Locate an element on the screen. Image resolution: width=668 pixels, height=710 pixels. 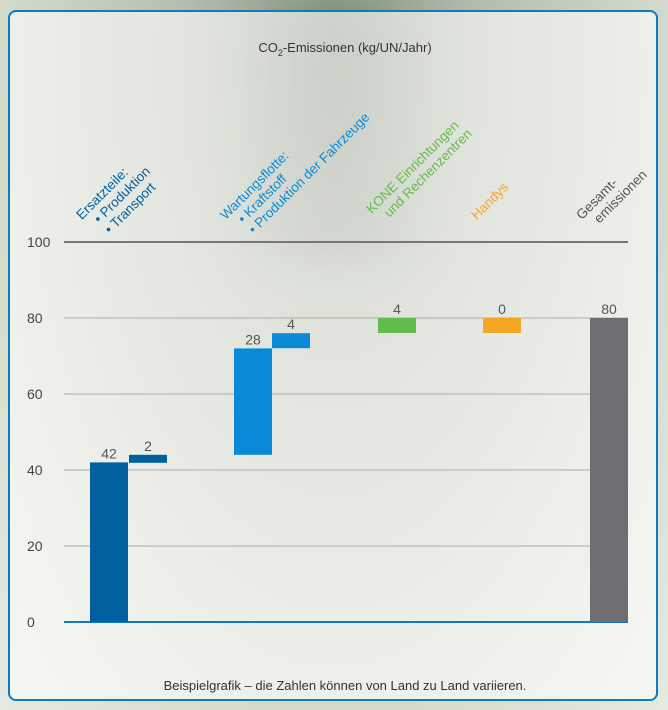
category-label-text: Handys is located at coordinates (489, 200).